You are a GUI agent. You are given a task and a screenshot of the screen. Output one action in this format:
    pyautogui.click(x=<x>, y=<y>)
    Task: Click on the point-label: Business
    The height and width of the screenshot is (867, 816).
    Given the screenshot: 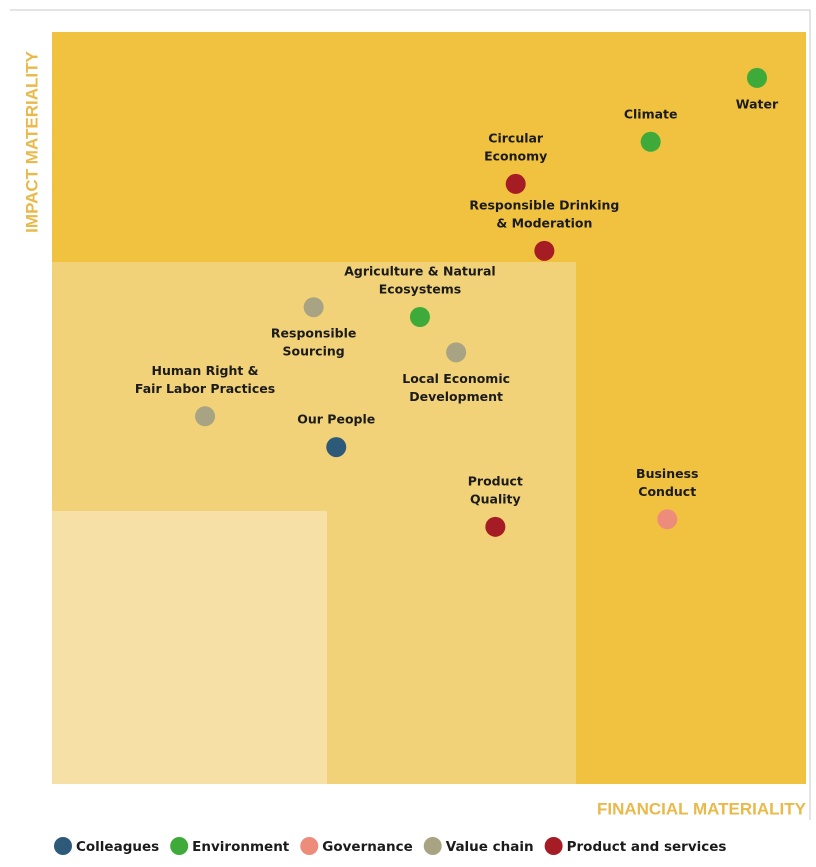 What is the action you would take?
    pyautogui.click(x=667, y=473)
    